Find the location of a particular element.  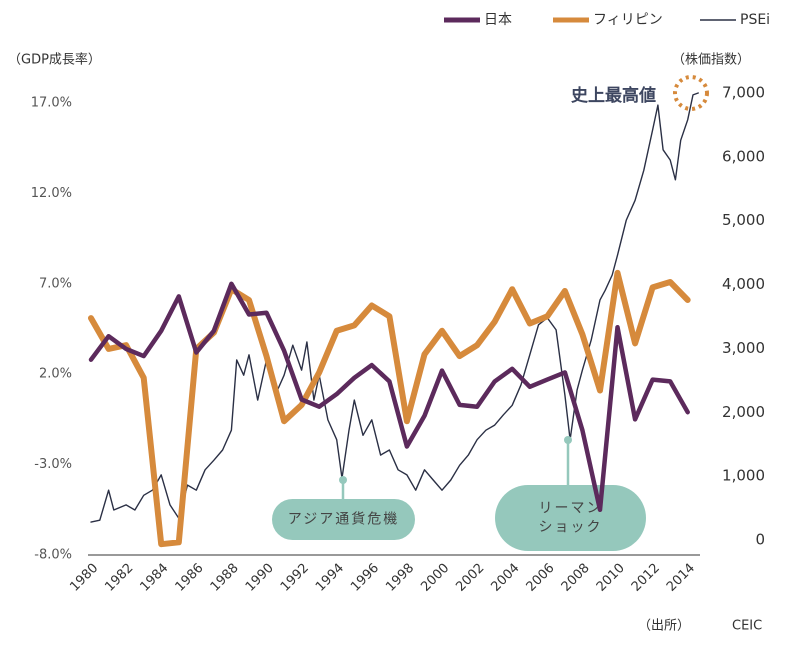

source-name: CEIC is located at coordinates (747, 626).